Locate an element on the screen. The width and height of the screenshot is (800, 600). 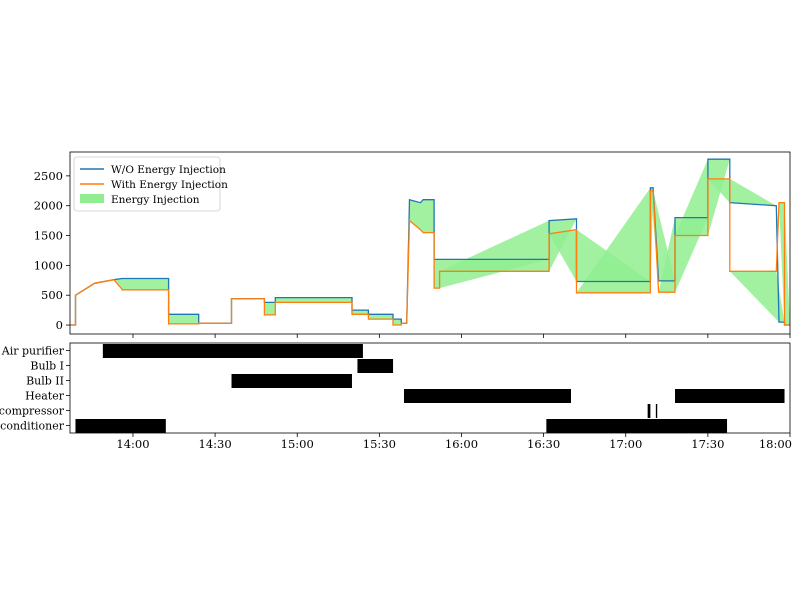
y-tick-label: 2500 is located at coordinates (48, 176).